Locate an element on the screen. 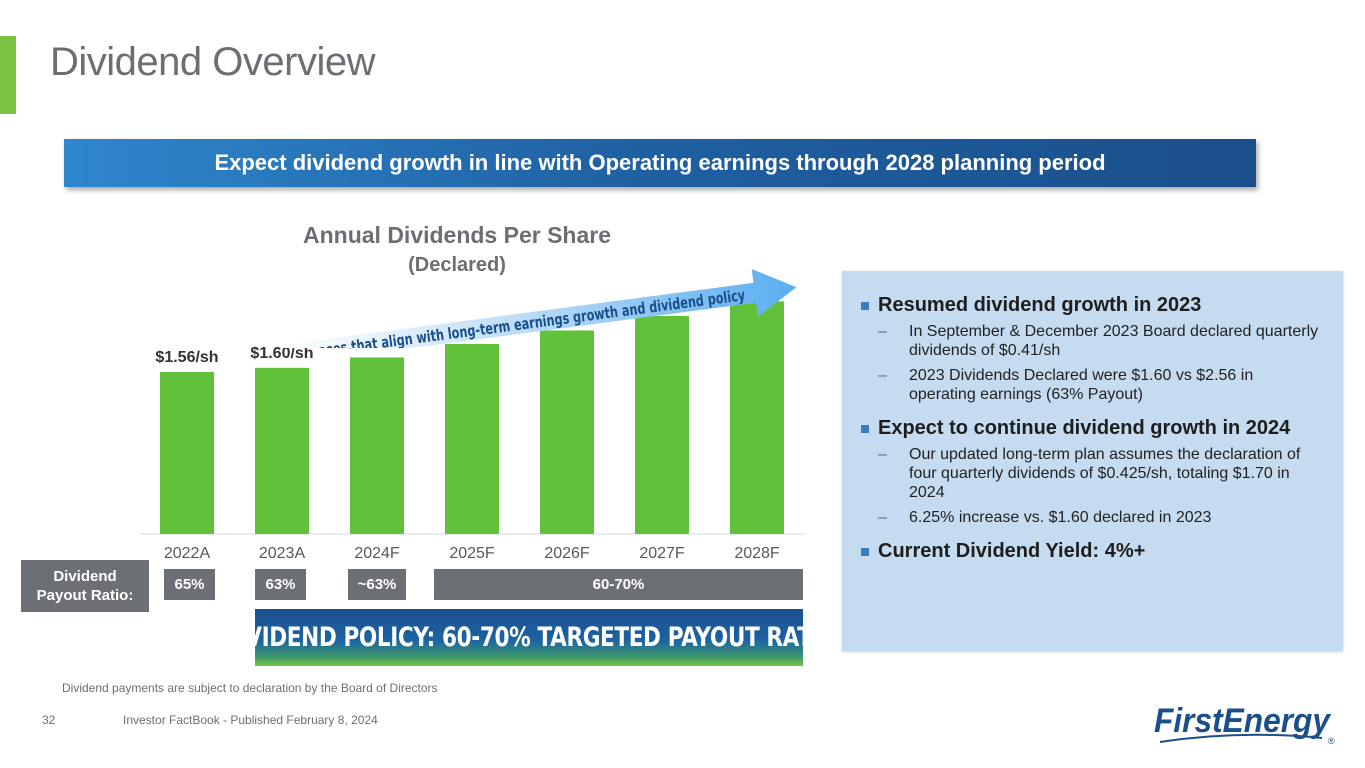 The height and width of the screenshot is (768, 1365). x-tick-label: 2027F is located at coordinates (662, 553).